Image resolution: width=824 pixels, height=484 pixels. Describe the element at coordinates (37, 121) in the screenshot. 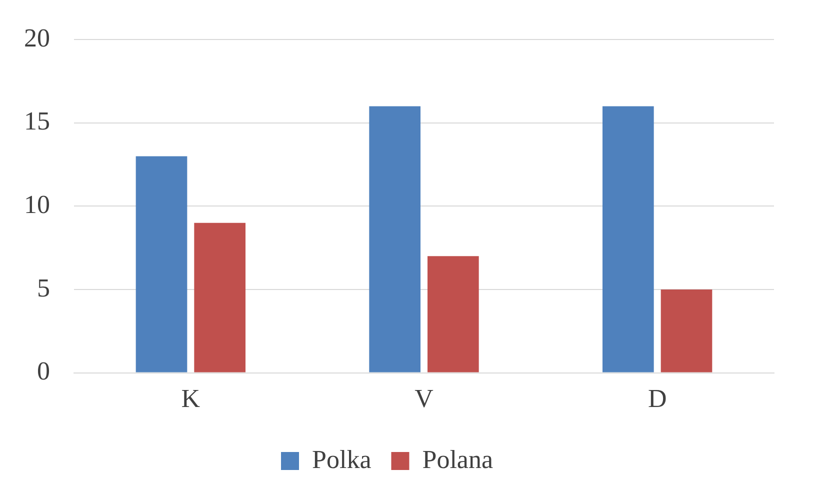

I see `y-tick-label: 15` at that location.